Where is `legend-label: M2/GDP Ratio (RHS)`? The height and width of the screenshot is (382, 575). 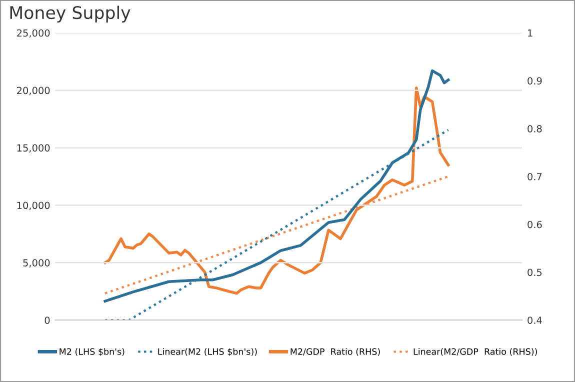 legend-label: M2/GDP Ratio (RHS) is located at coordinates (335, 352).